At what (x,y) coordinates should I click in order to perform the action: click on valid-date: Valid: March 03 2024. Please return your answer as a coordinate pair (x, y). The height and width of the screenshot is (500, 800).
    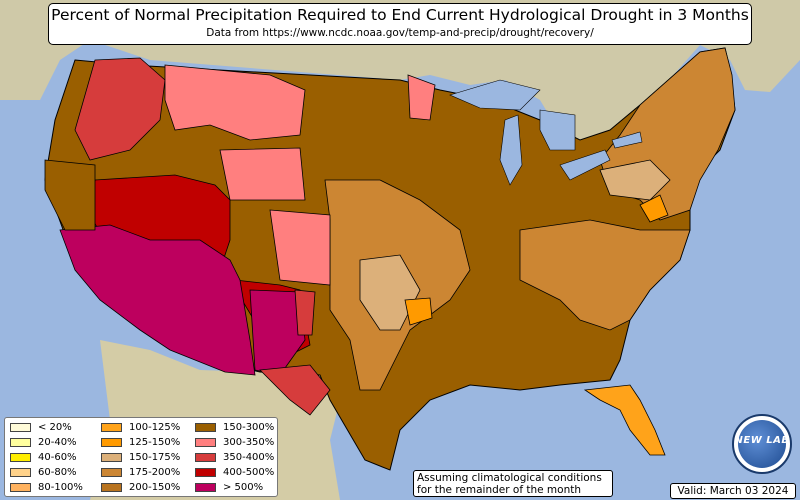
    Looking at the image, I should click on (733, 491).